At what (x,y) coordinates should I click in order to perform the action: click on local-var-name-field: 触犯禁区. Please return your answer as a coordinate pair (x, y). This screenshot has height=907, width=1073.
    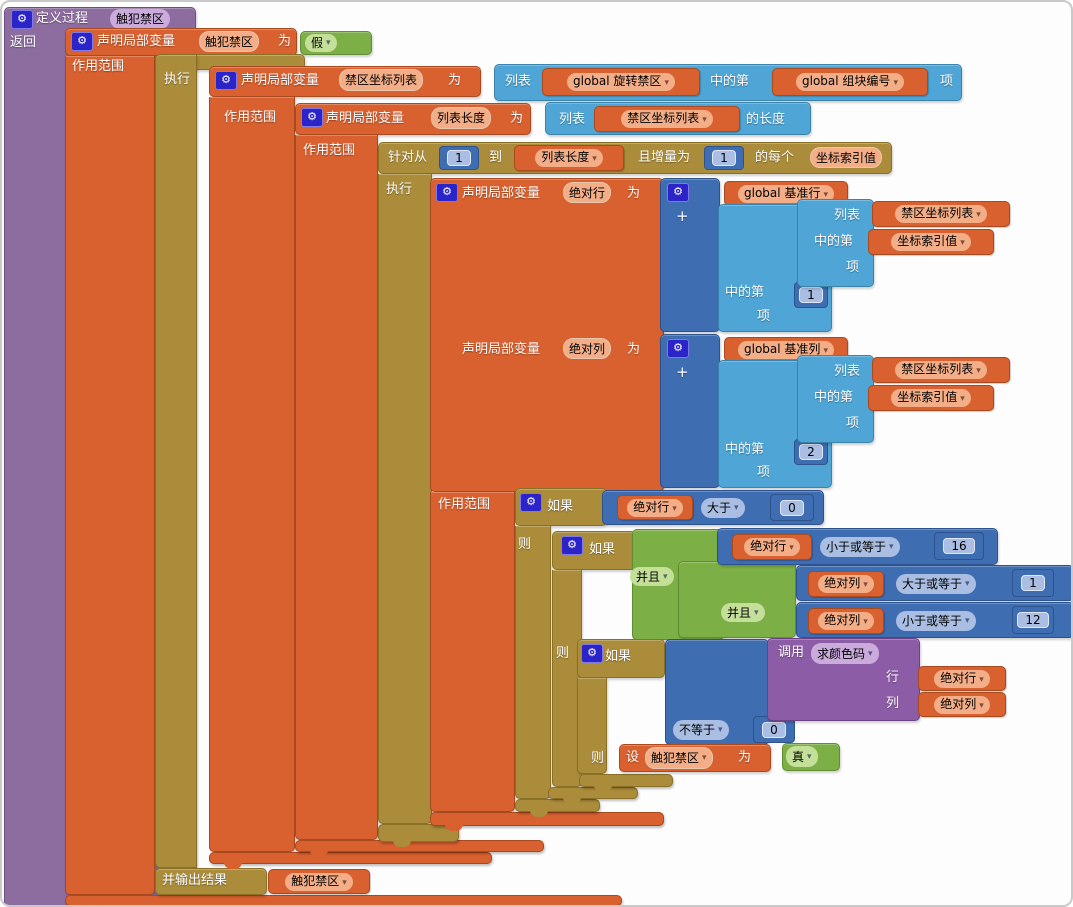
    Looking at the image, I should click on (229, 41).